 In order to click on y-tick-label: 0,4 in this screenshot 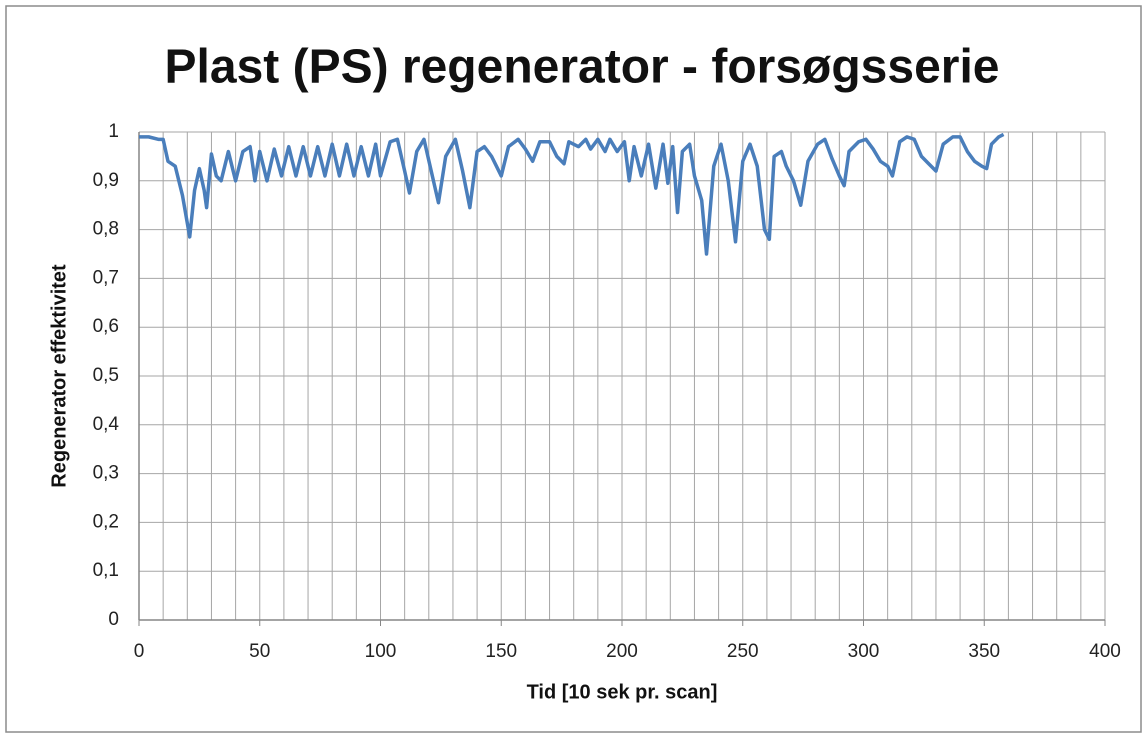, I will do `click(106, 424)`.